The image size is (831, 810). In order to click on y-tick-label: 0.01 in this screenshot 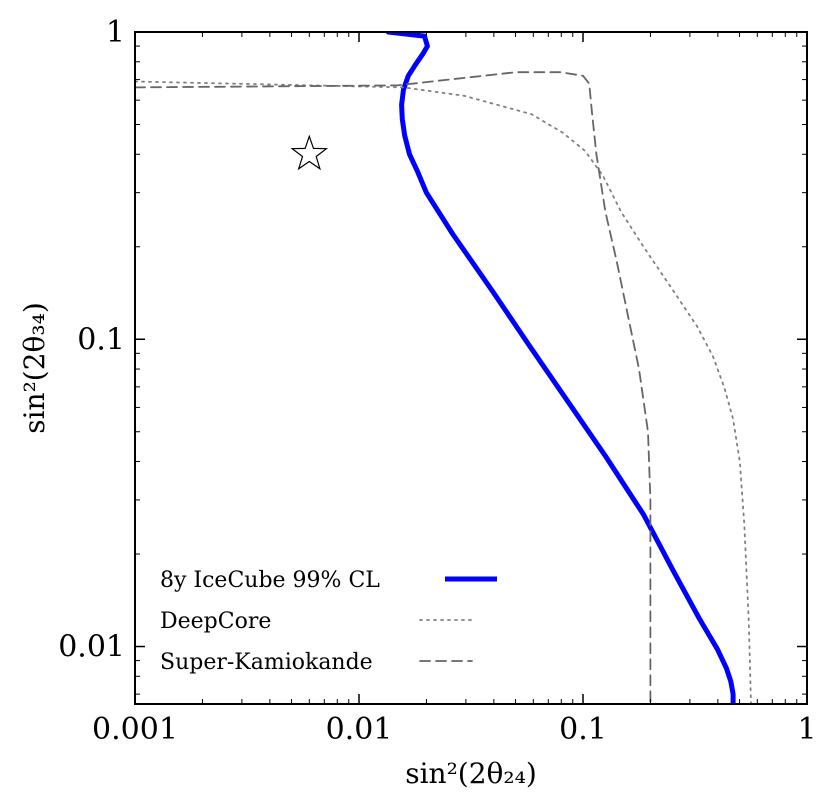, I will do `click(91, 647)`.